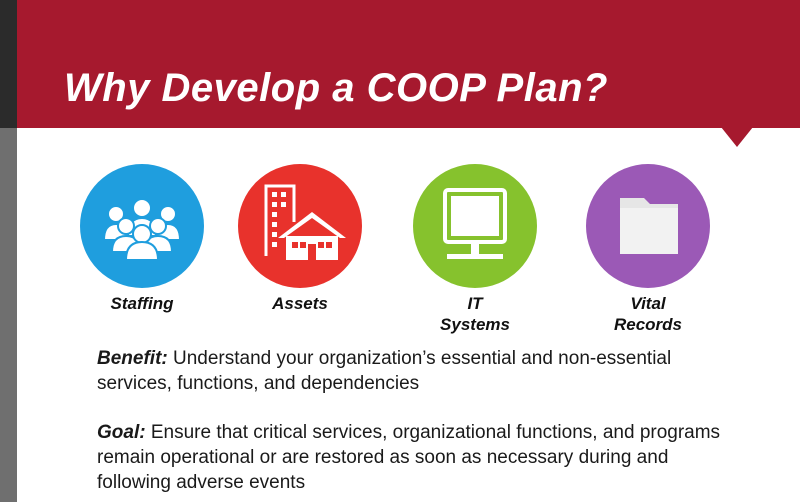  I want to click on left-accent-bar-gray, so click(8, 315).